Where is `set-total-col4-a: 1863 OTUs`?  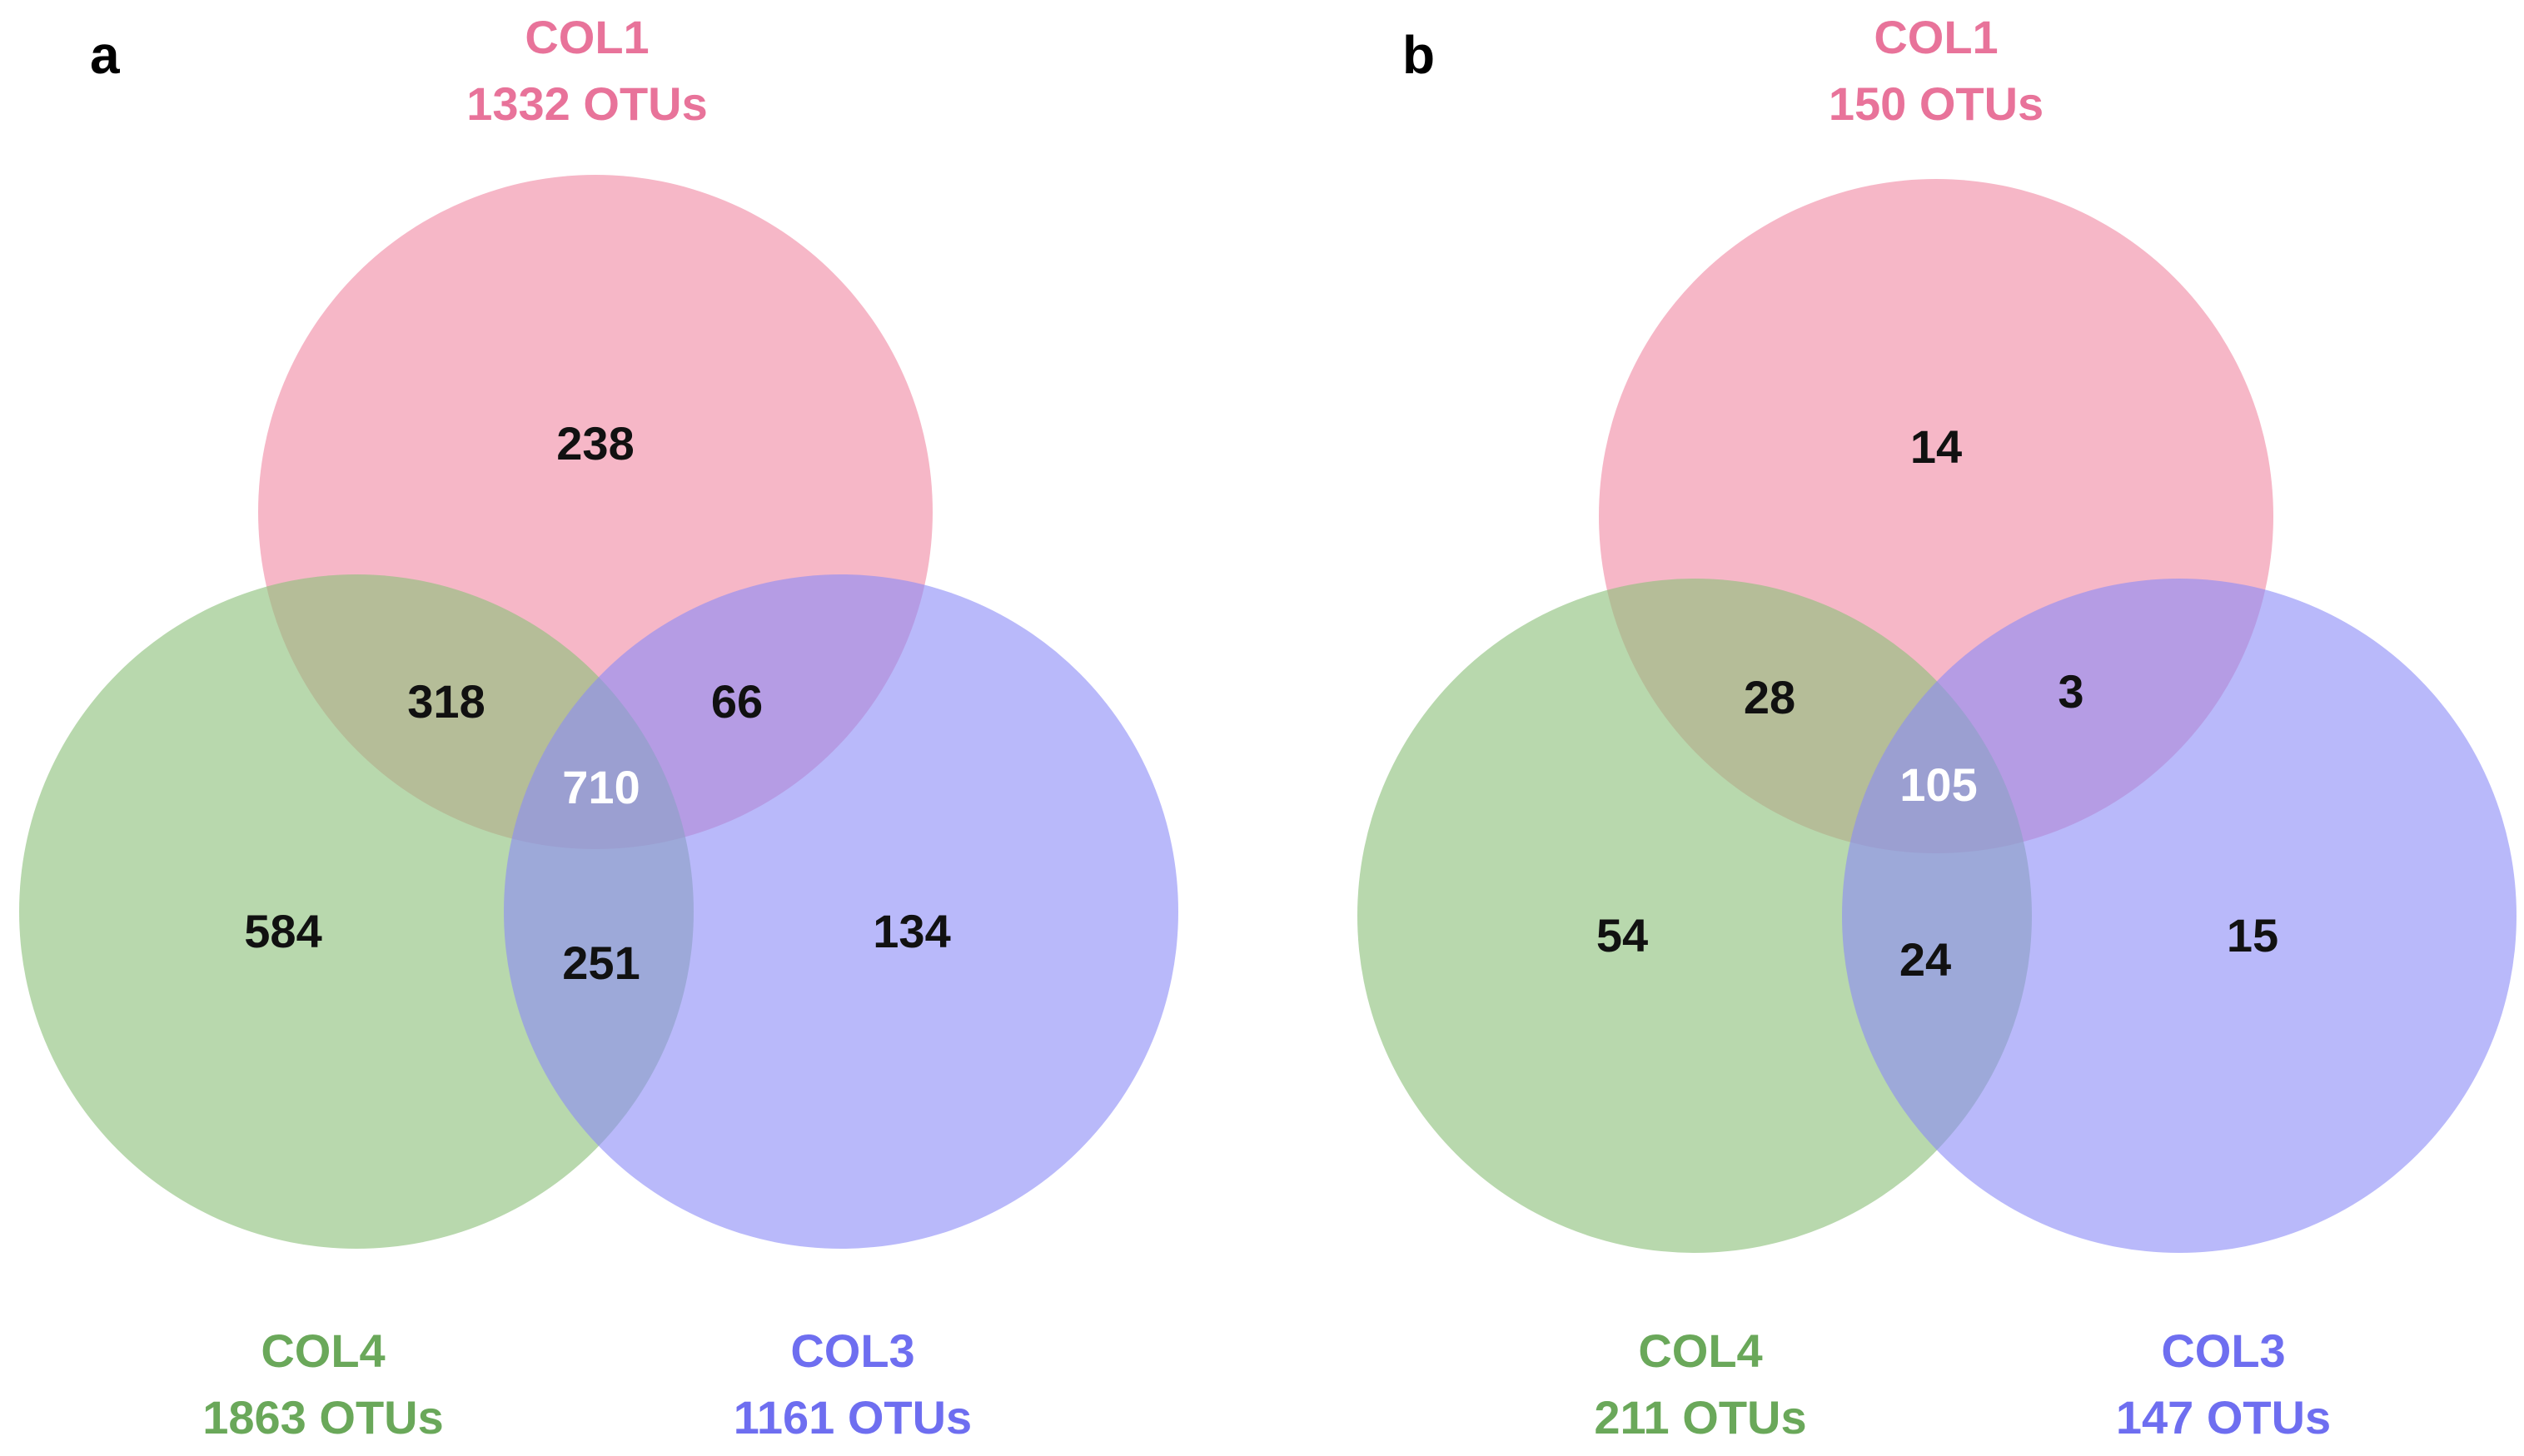 set-total-col4-a: 1863 OTUs is located at coordinates (323, 1417).